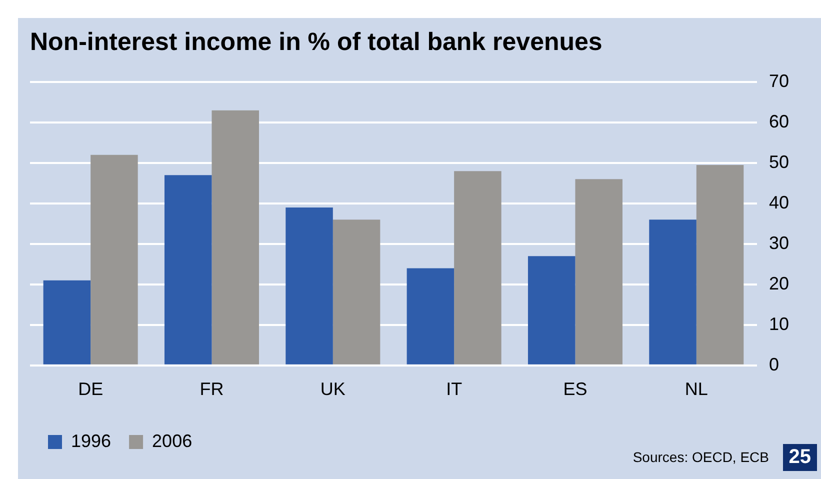 This screenshot has width=821, height=479. I want to click on x-tick-label: IT, so click(454, 389).